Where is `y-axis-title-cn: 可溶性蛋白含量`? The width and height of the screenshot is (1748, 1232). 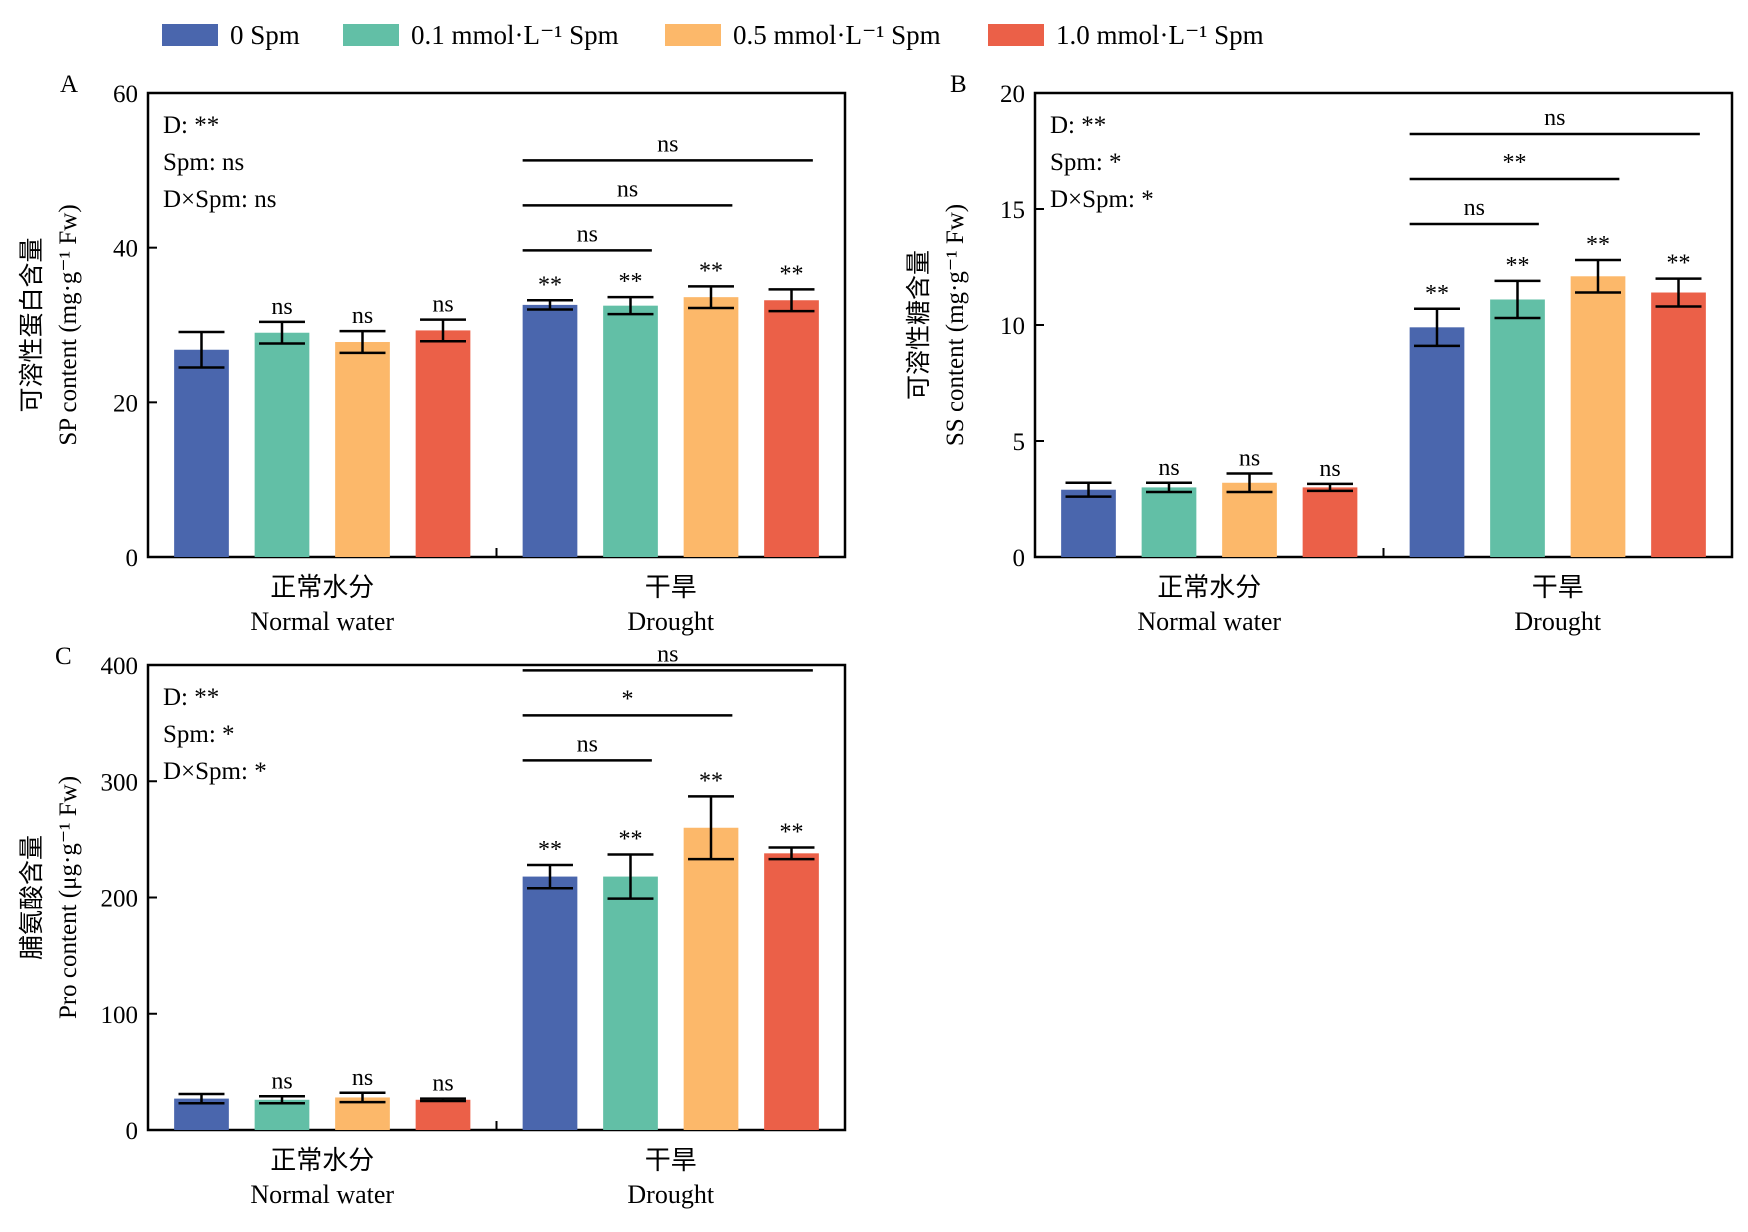 y-axis-title-cn: 可溶性蛋白含量 is located at coordinates (32, 324).